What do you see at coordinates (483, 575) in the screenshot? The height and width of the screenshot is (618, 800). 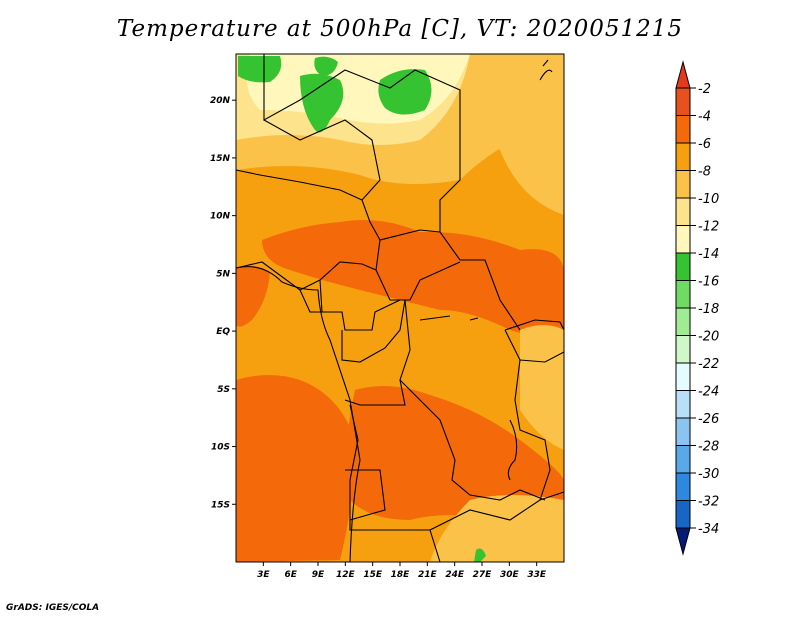 I see `lon-tick-label: 27E` at bounding box center [483, 575].